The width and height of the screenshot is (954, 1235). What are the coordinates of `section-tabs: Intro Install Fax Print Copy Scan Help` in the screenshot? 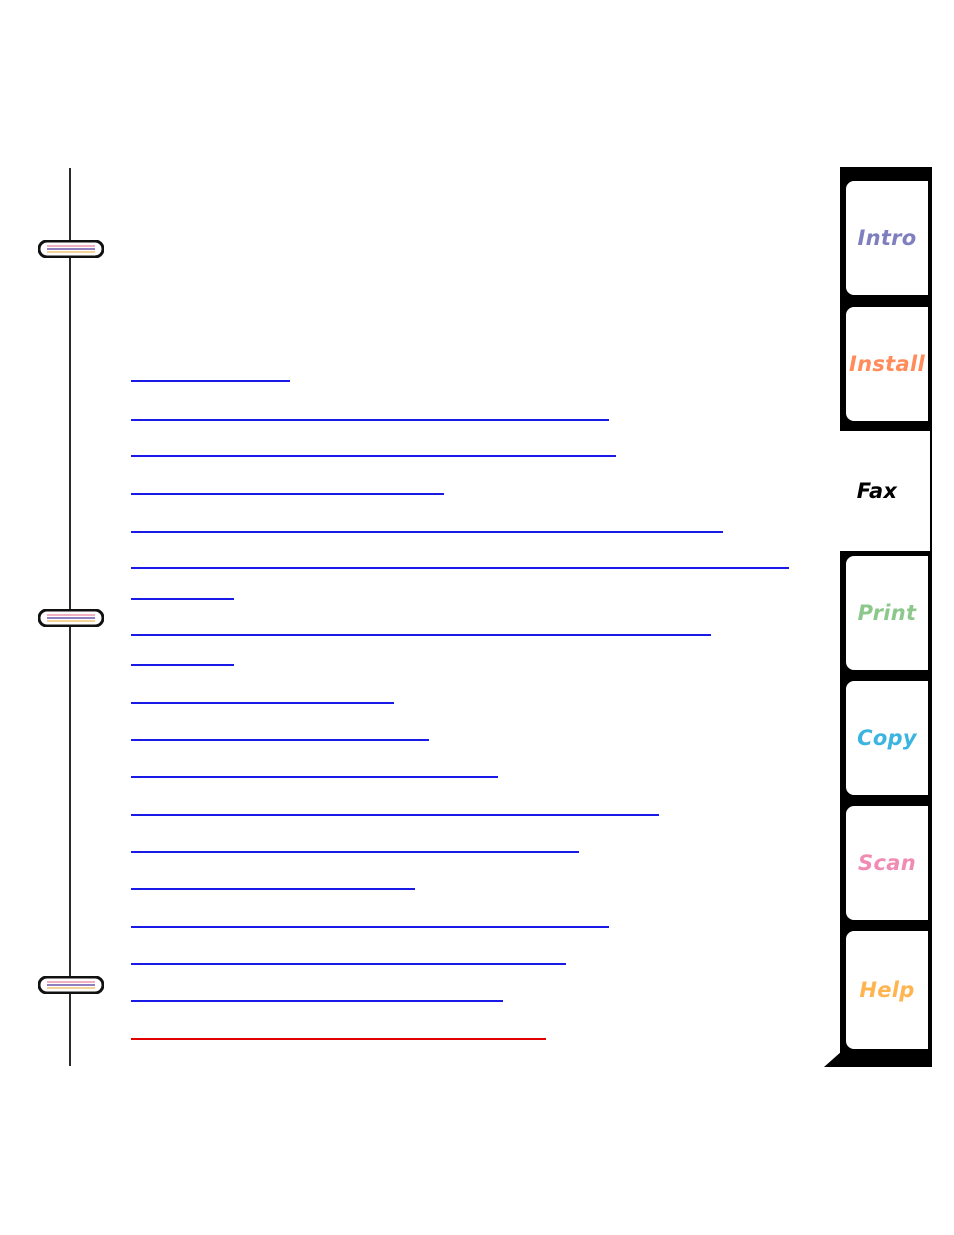 It's located at (878, 617).